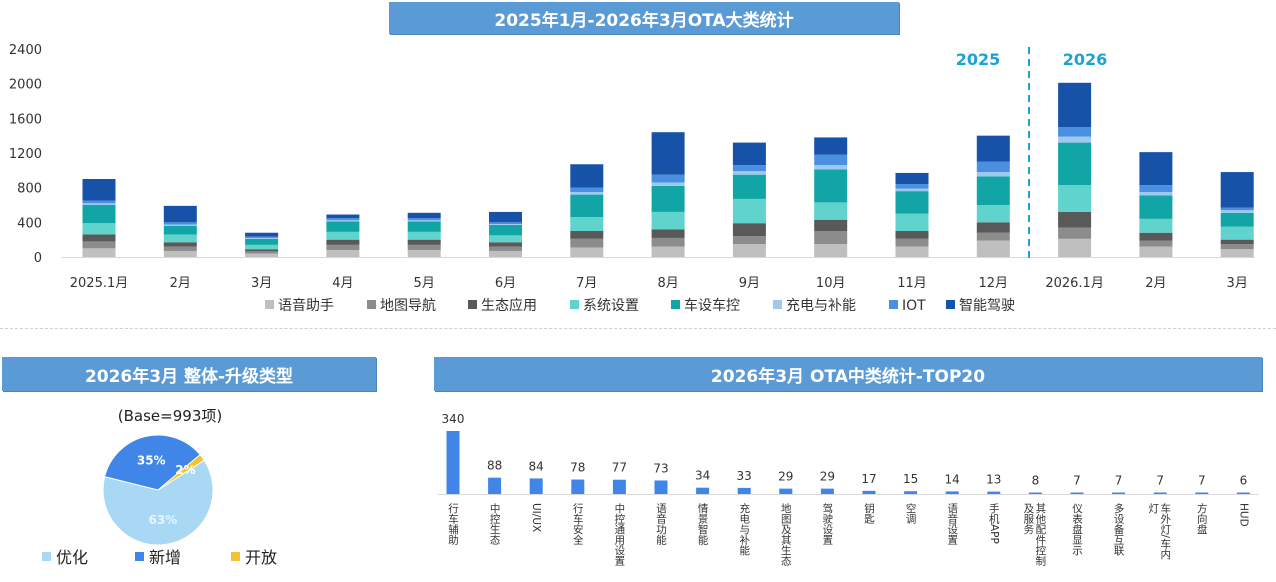 The image size is (1276, 582). Describe the element at coordinates (831, 283) in the screenshot. I see `x-tick-label: 10月` at that location.